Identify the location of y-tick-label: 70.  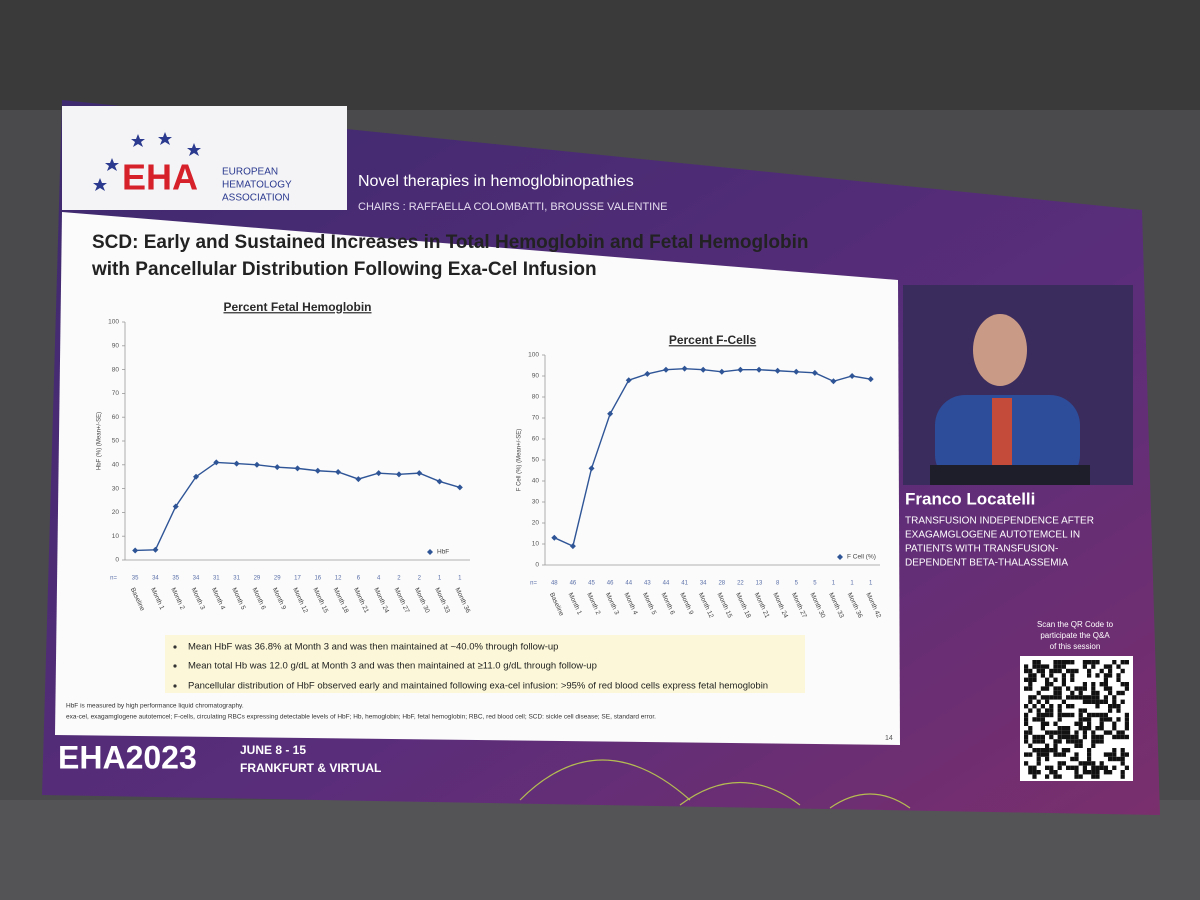
(536, 418).